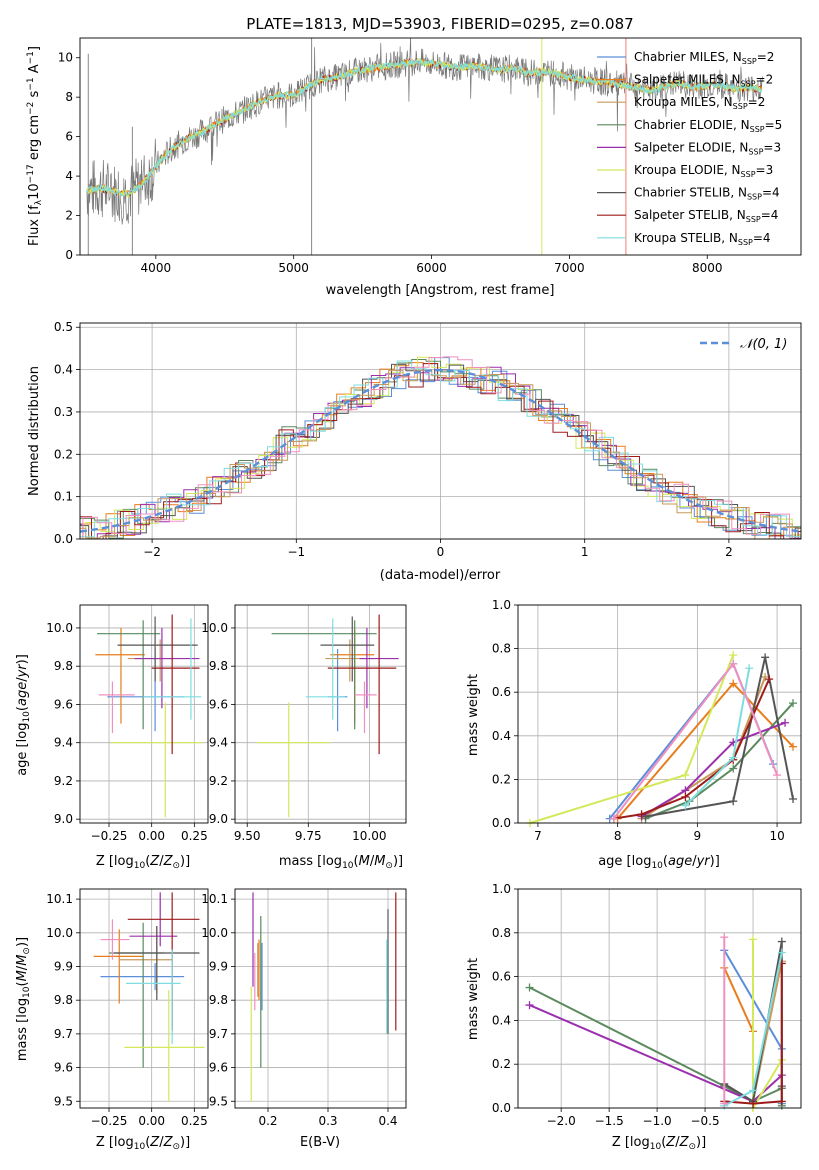 Image resolution: width=819 pixels, height=1170 pixels. I want to click on y-tick-label: 0, so click(69, 255).